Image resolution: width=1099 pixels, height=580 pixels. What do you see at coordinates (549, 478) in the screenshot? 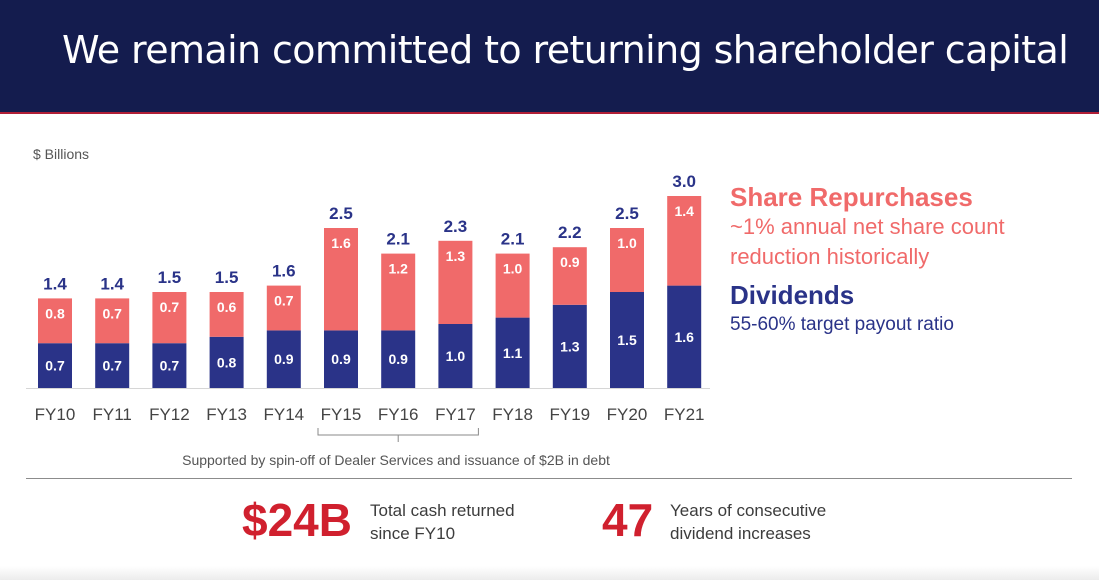
I see `summary-divider` at bounding box center [549, 478].